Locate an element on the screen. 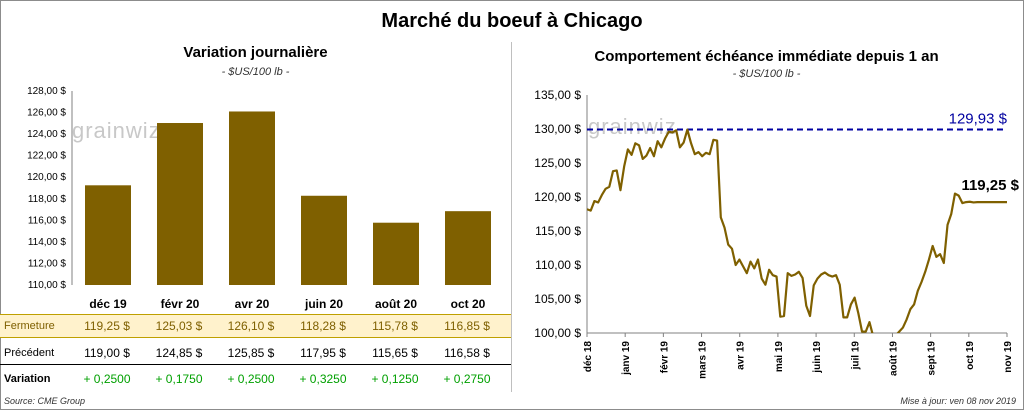  precedent-cell: 119,00 $ is located at coordinates (107, 353).